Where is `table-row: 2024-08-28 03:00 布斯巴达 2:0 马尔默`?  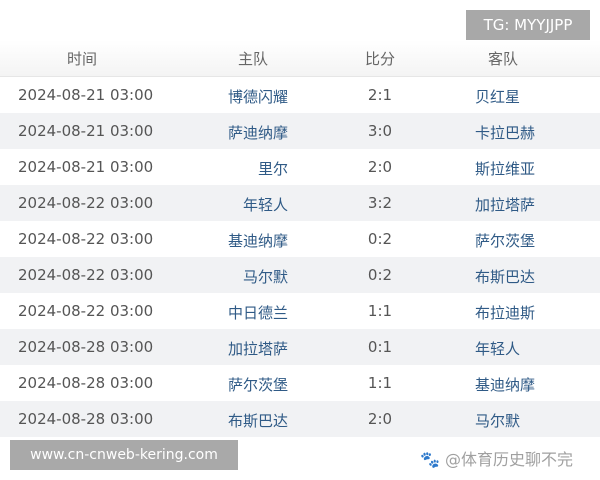
table-row: 2024-08-28 03:00 布斯巴达 2:0 马尔默 is located at coordinates (300, 419).